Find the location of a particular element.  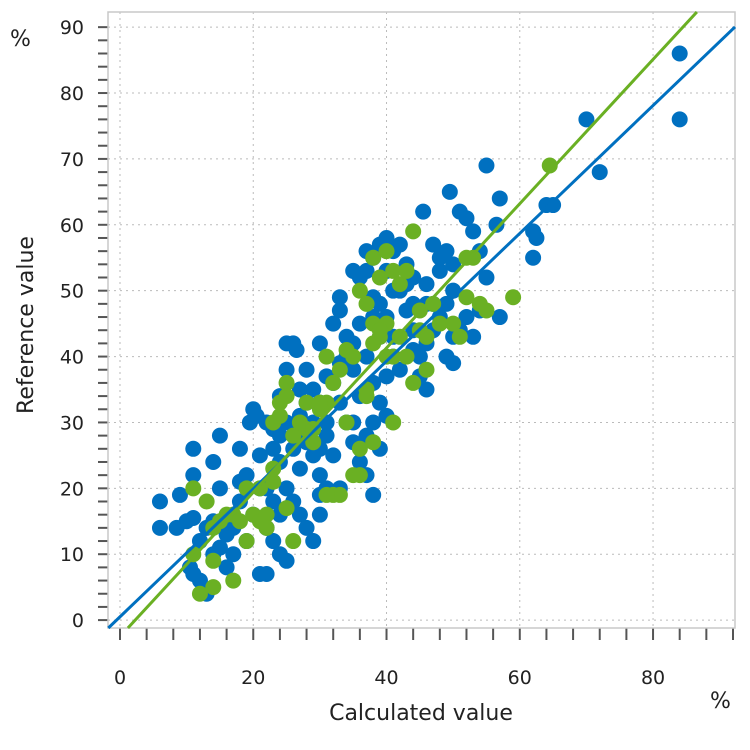

y-tick-label: 50 is located at coordinates (72, 292).